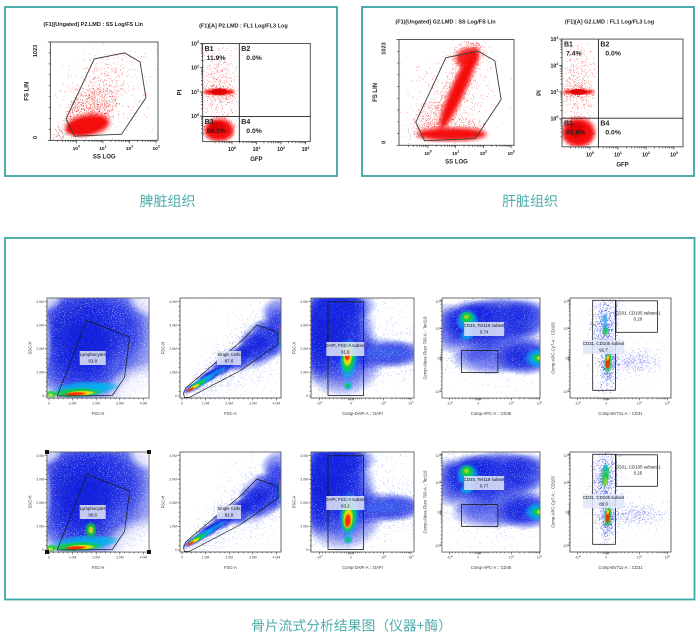  Describe the element at coordinates (638, 467) in the screenshot. I see `svg-text: CD31, CD105 subset-1` at that location.